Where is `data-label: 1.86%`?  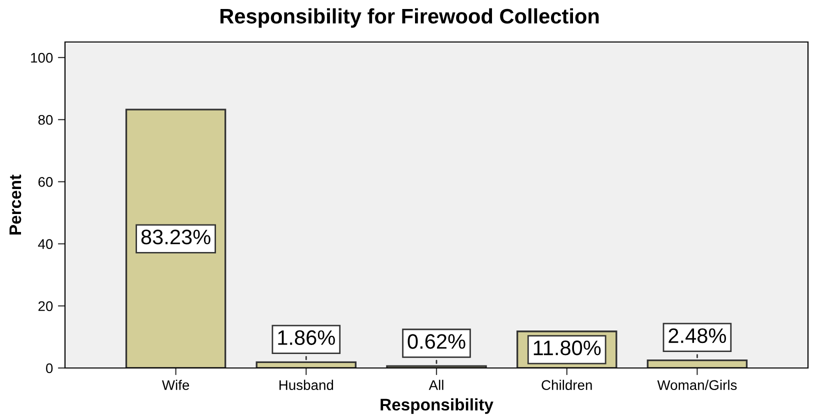
data-label: 1.86% is located at coordinates (306, 337).